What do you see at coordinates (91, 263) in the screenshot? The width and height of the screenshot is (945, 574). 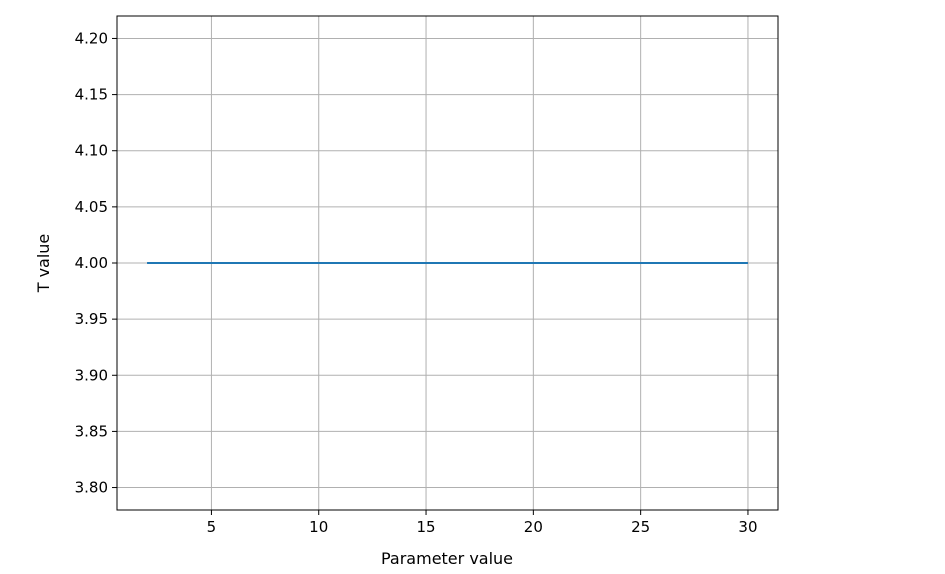 I see `y-tick-label: 4.00` at bounding box center [91, 263].